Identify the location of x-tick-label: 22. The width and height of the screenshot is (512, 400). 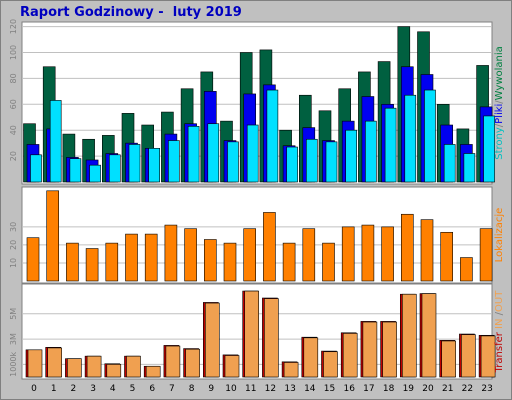
(467, 389).